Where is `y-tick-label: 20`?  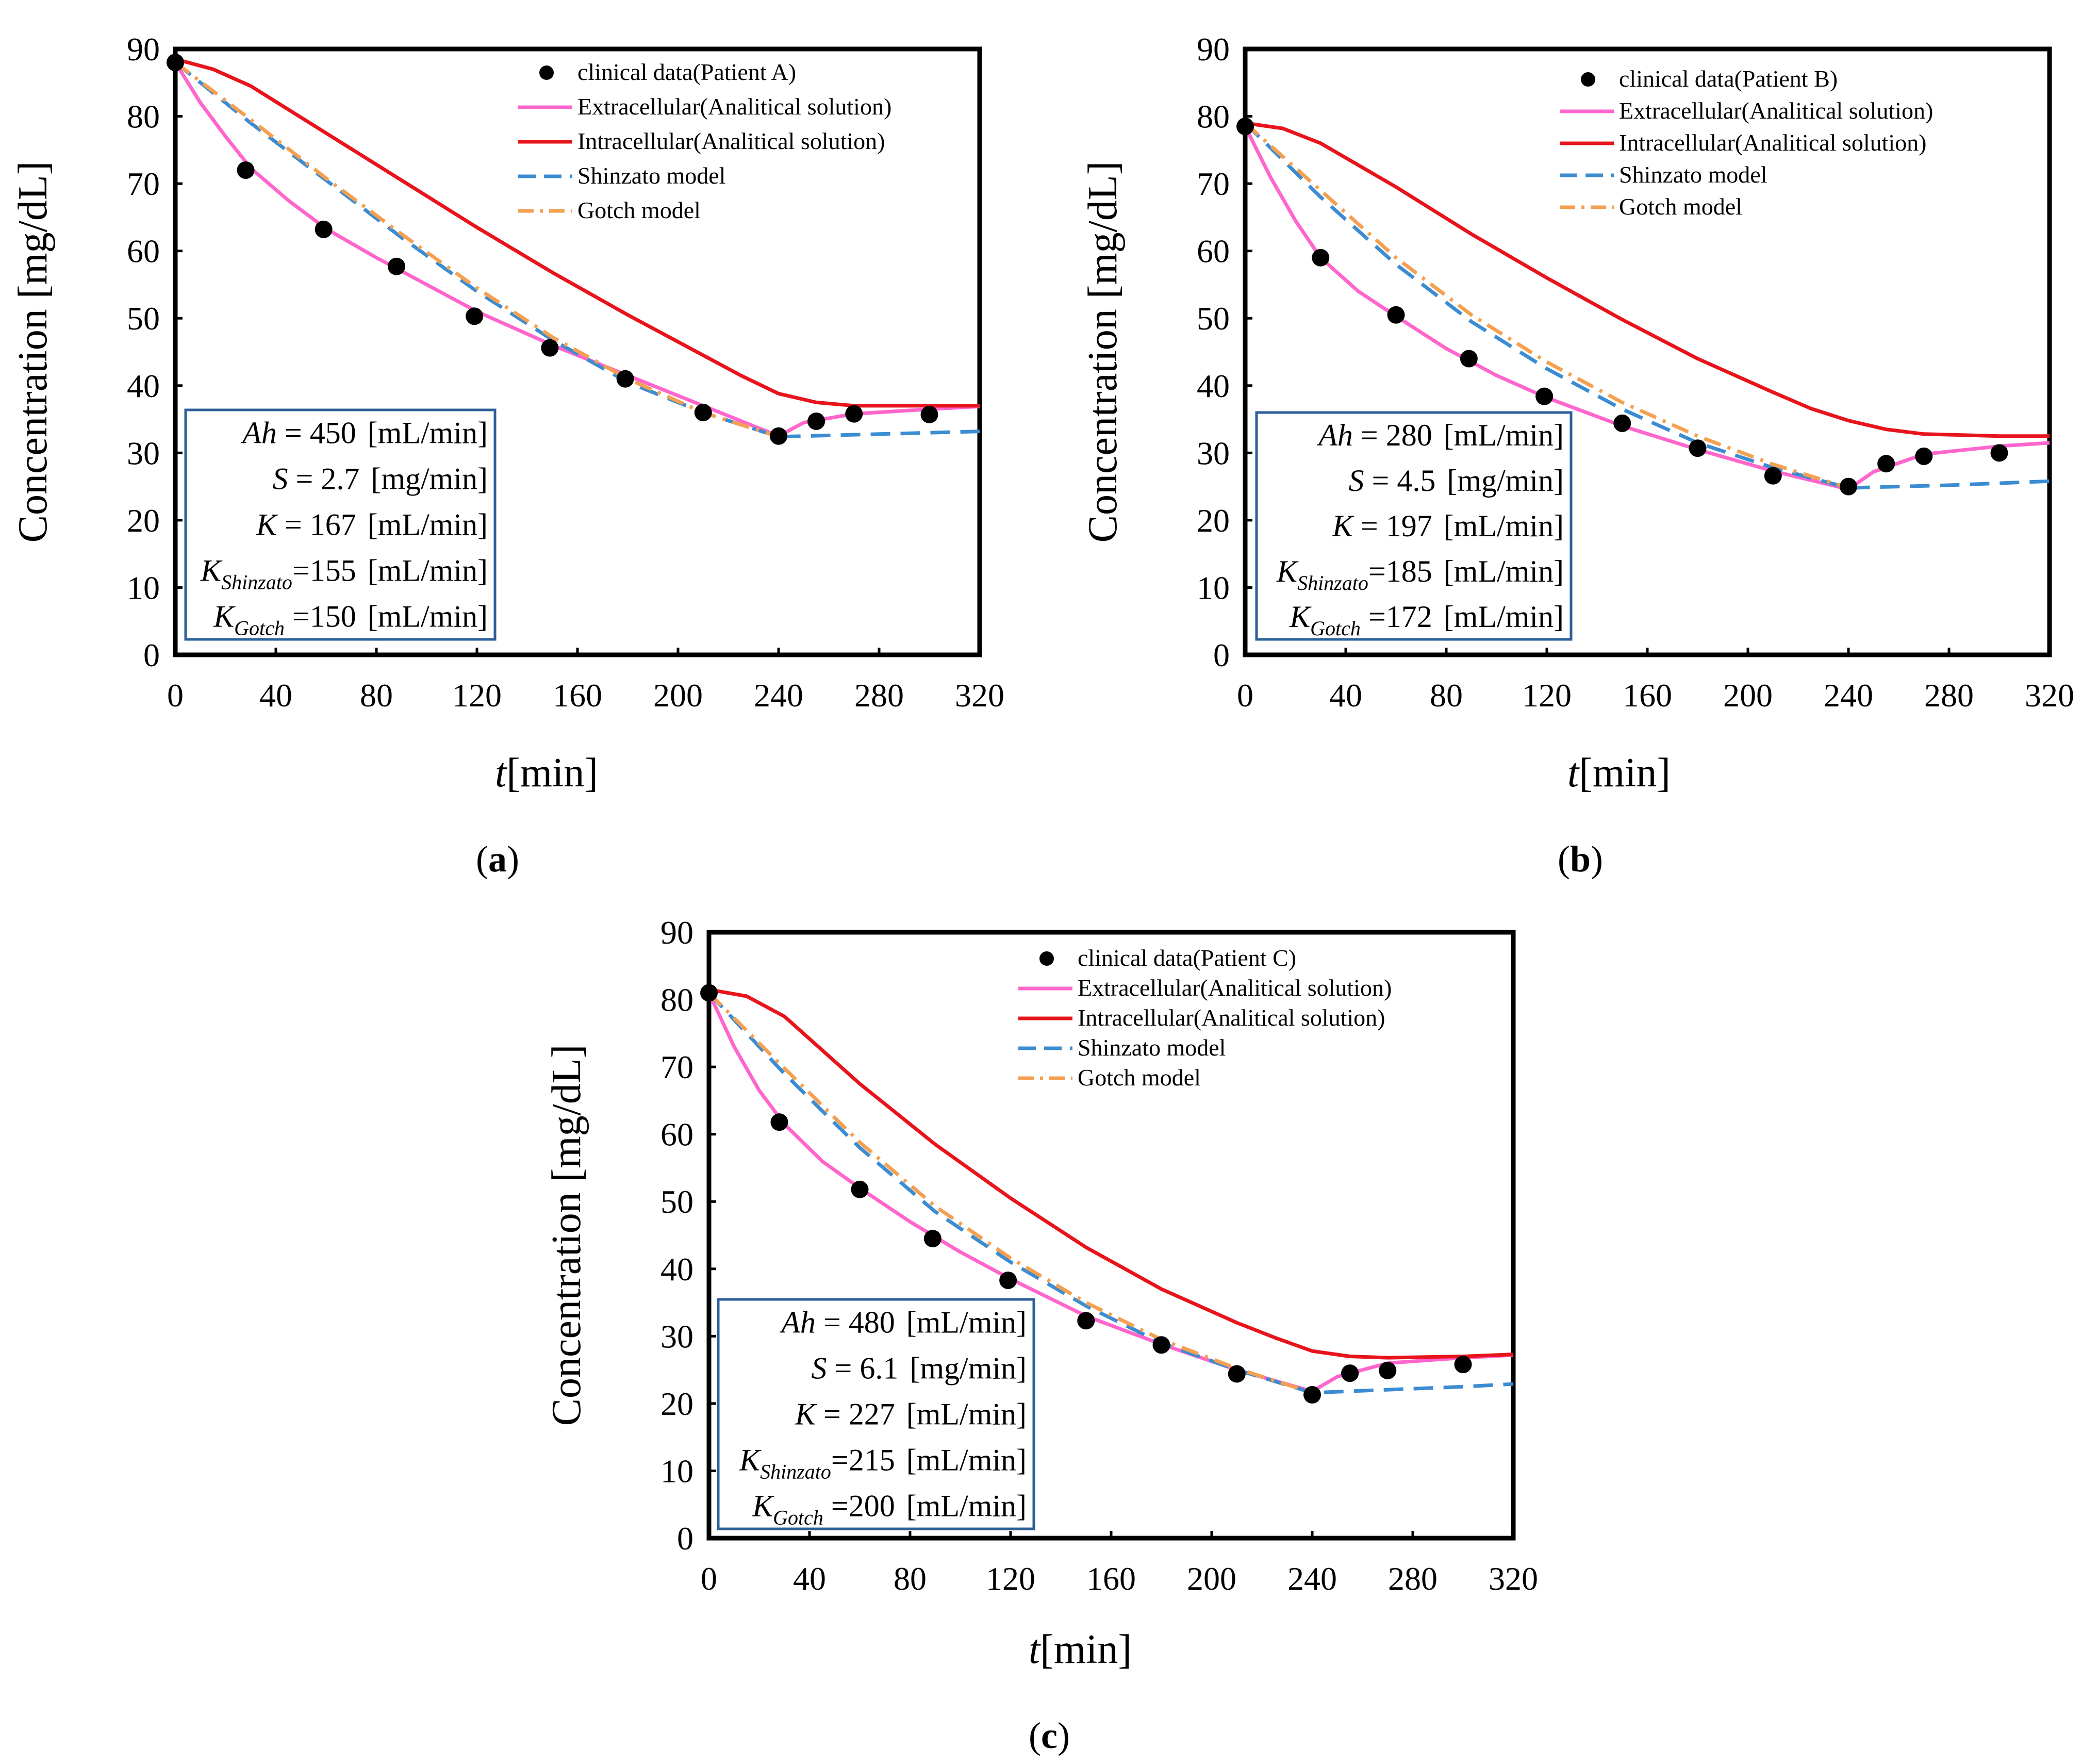
y-tick-label: 20 is located at coordinates (676, 1404).